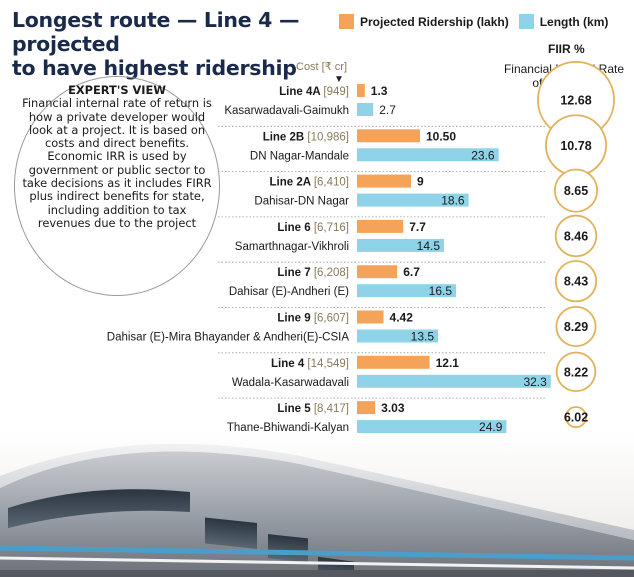 The width and height of the screenshot is (634, 577). I want to click on route-label: Wadala-Kasarwadavali, so click(290, 383).